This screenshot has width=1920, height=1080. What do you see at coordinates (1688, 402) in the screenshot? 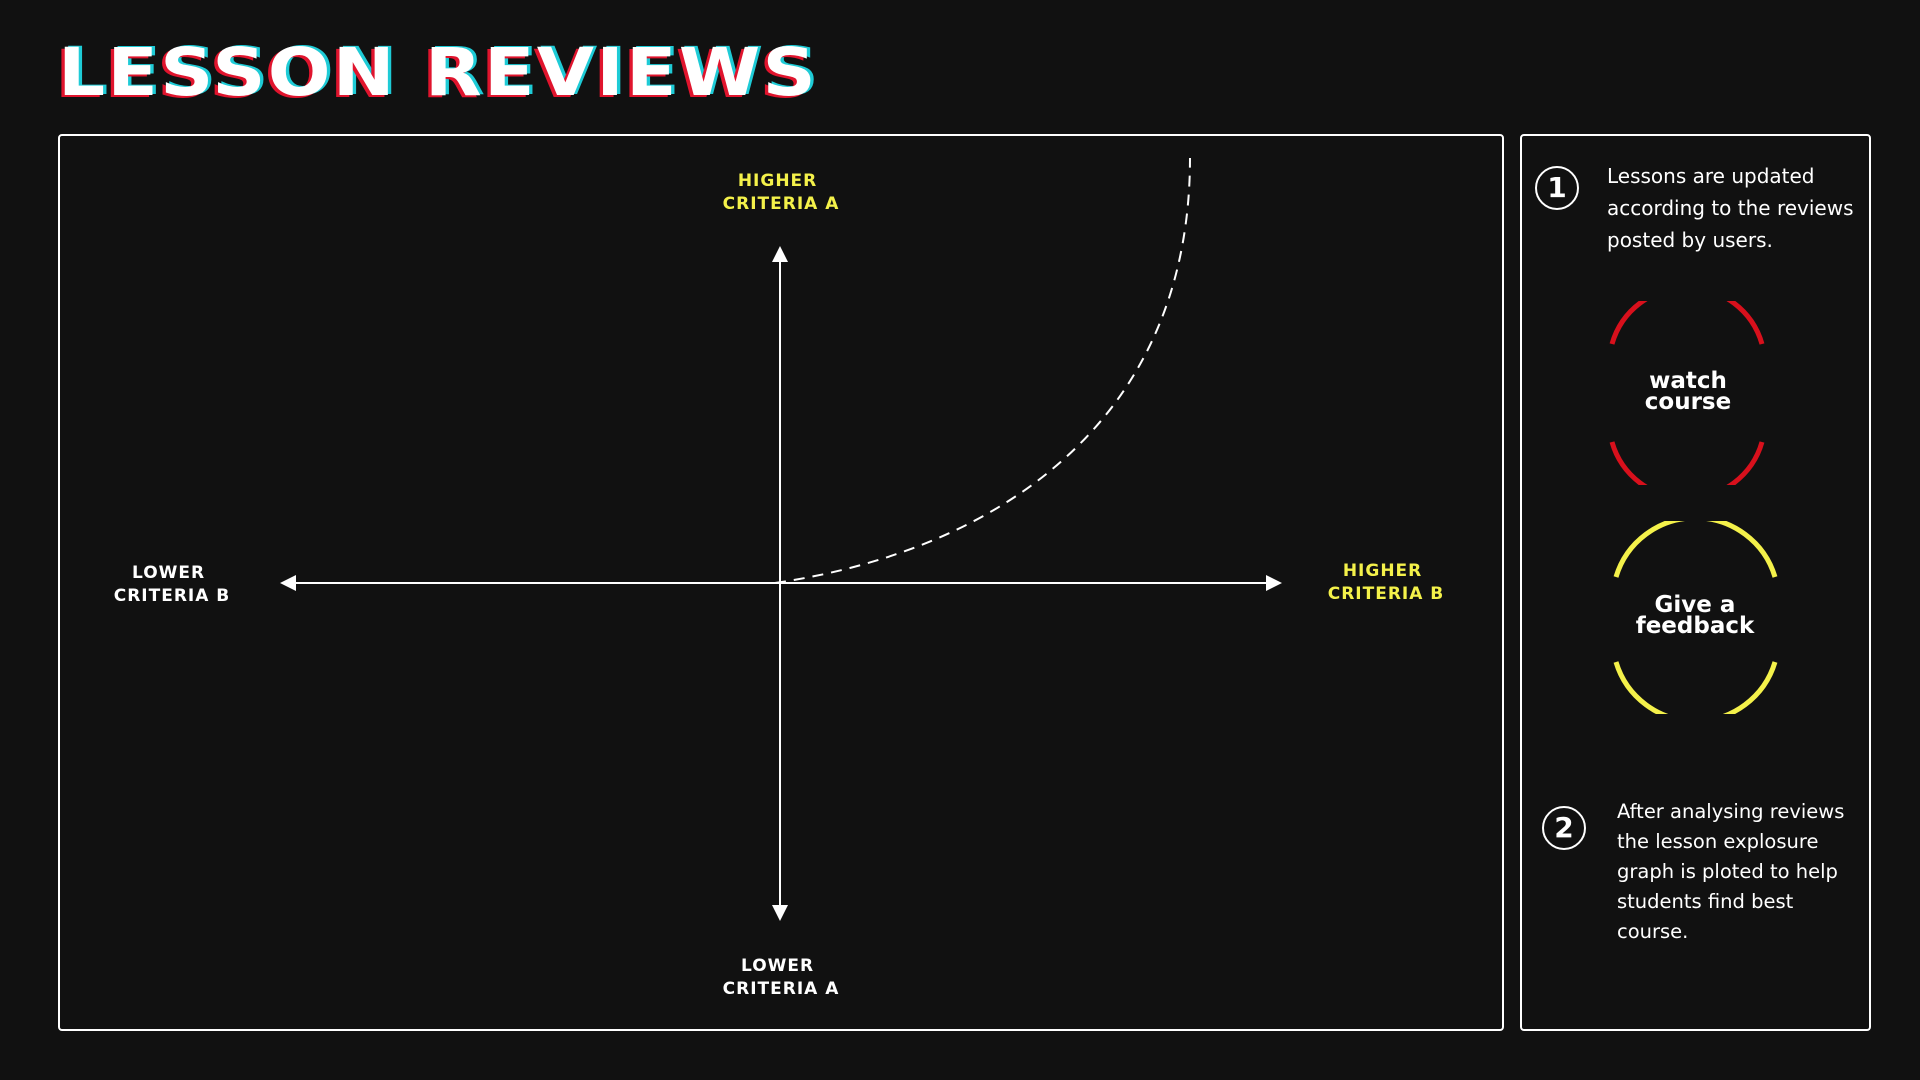
I see `watch-course-label-line2: course` at bounding box center [1688, 402].